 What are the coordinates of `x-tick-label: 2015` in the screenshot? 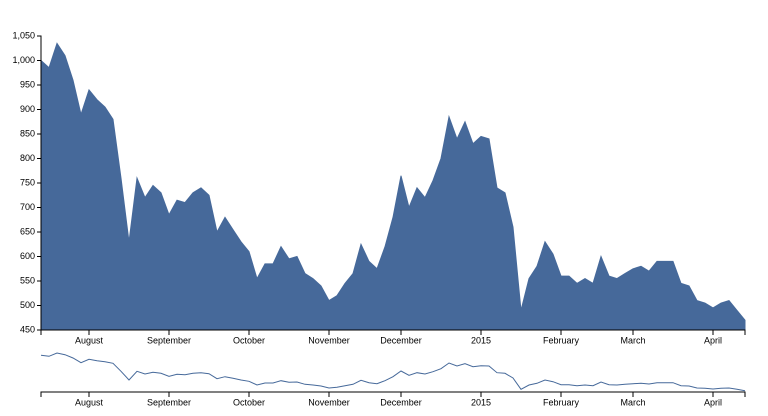 It's located at (481, 340).